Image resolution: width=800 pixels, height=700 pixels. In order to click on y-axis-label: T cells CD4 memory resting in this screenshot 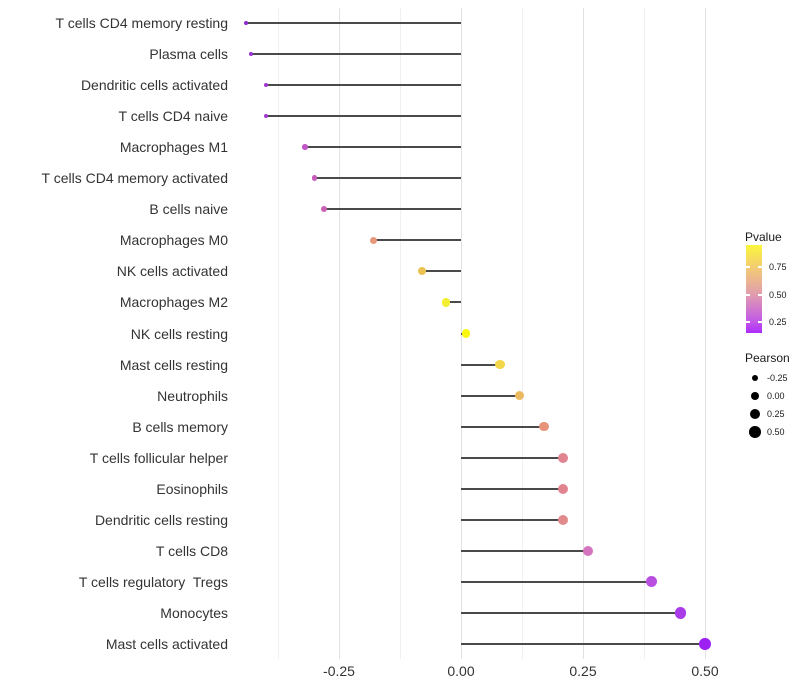, I will do `click(141, 23)`.